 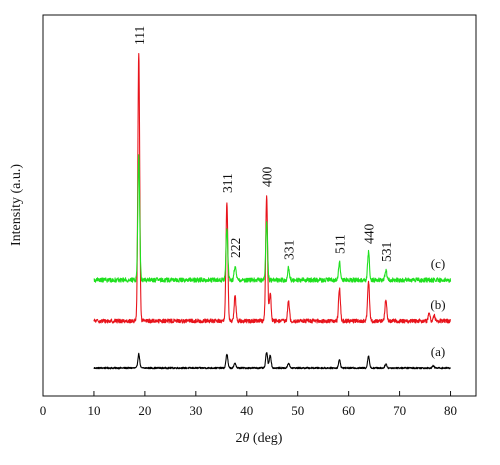 I want to click on x-axis-ticks: 0 10 20 30 40 50 60 70 80, so click(x=248, y=404).